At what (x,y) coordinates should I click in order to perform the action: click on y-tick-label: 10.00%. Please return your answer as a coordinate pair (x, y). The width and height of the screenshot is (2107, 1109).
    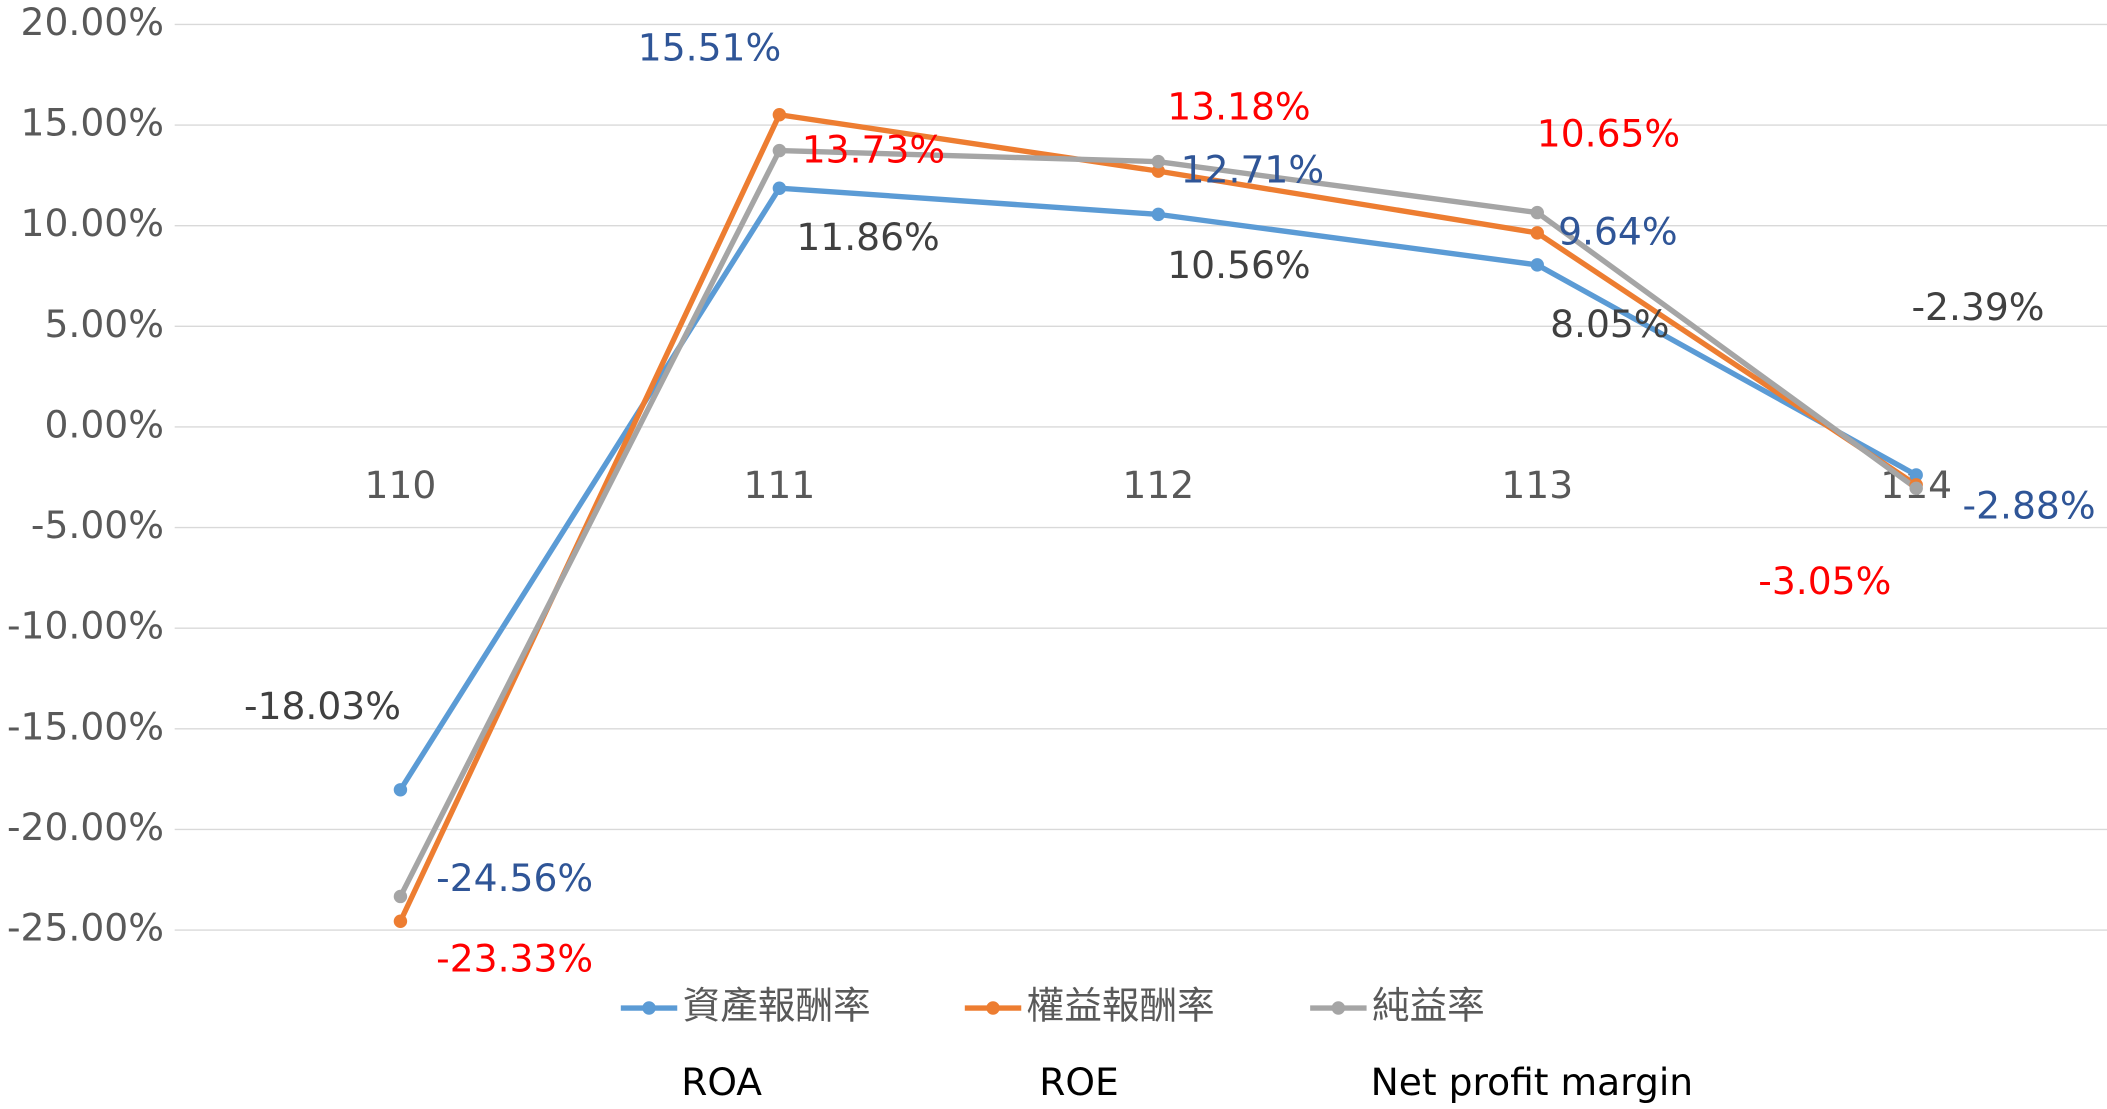
    Looking at the image, I should click on (92, 223).